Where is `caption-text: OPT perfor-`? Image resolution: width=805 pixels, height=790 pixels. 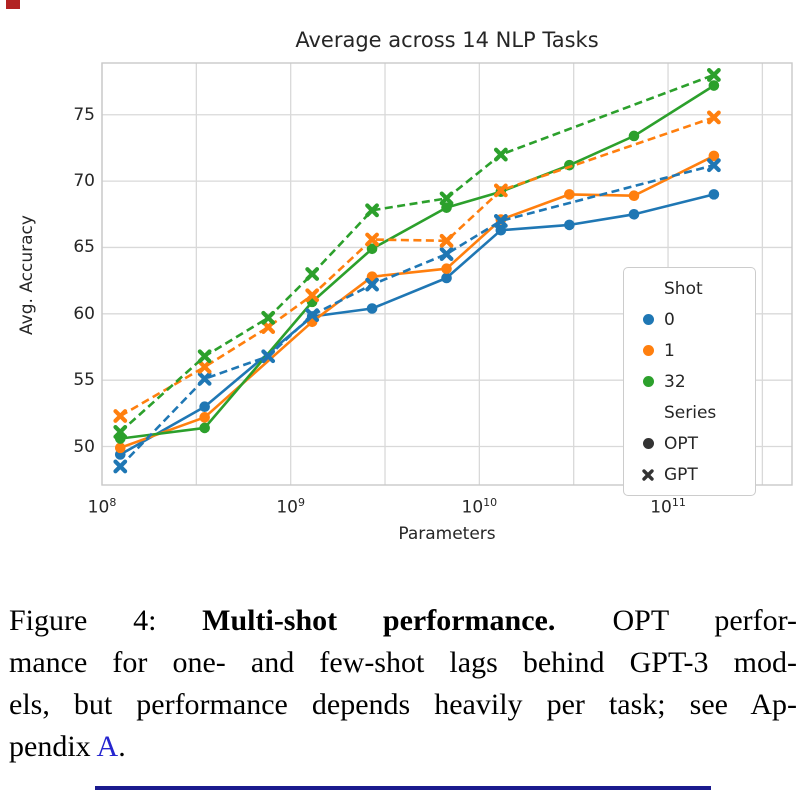 caption-text: OPT perfor- is located at coordinates (705, 620).